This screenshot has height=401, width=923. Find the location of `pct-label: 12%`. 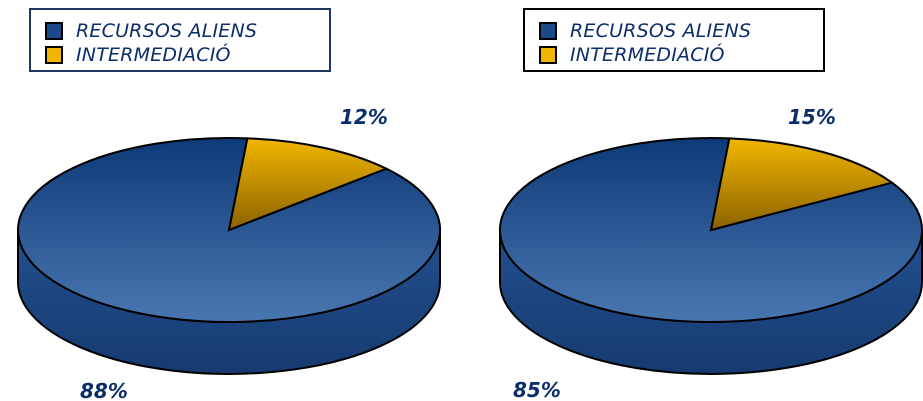

pct-label: 12% is located at coordinates (364, 117).